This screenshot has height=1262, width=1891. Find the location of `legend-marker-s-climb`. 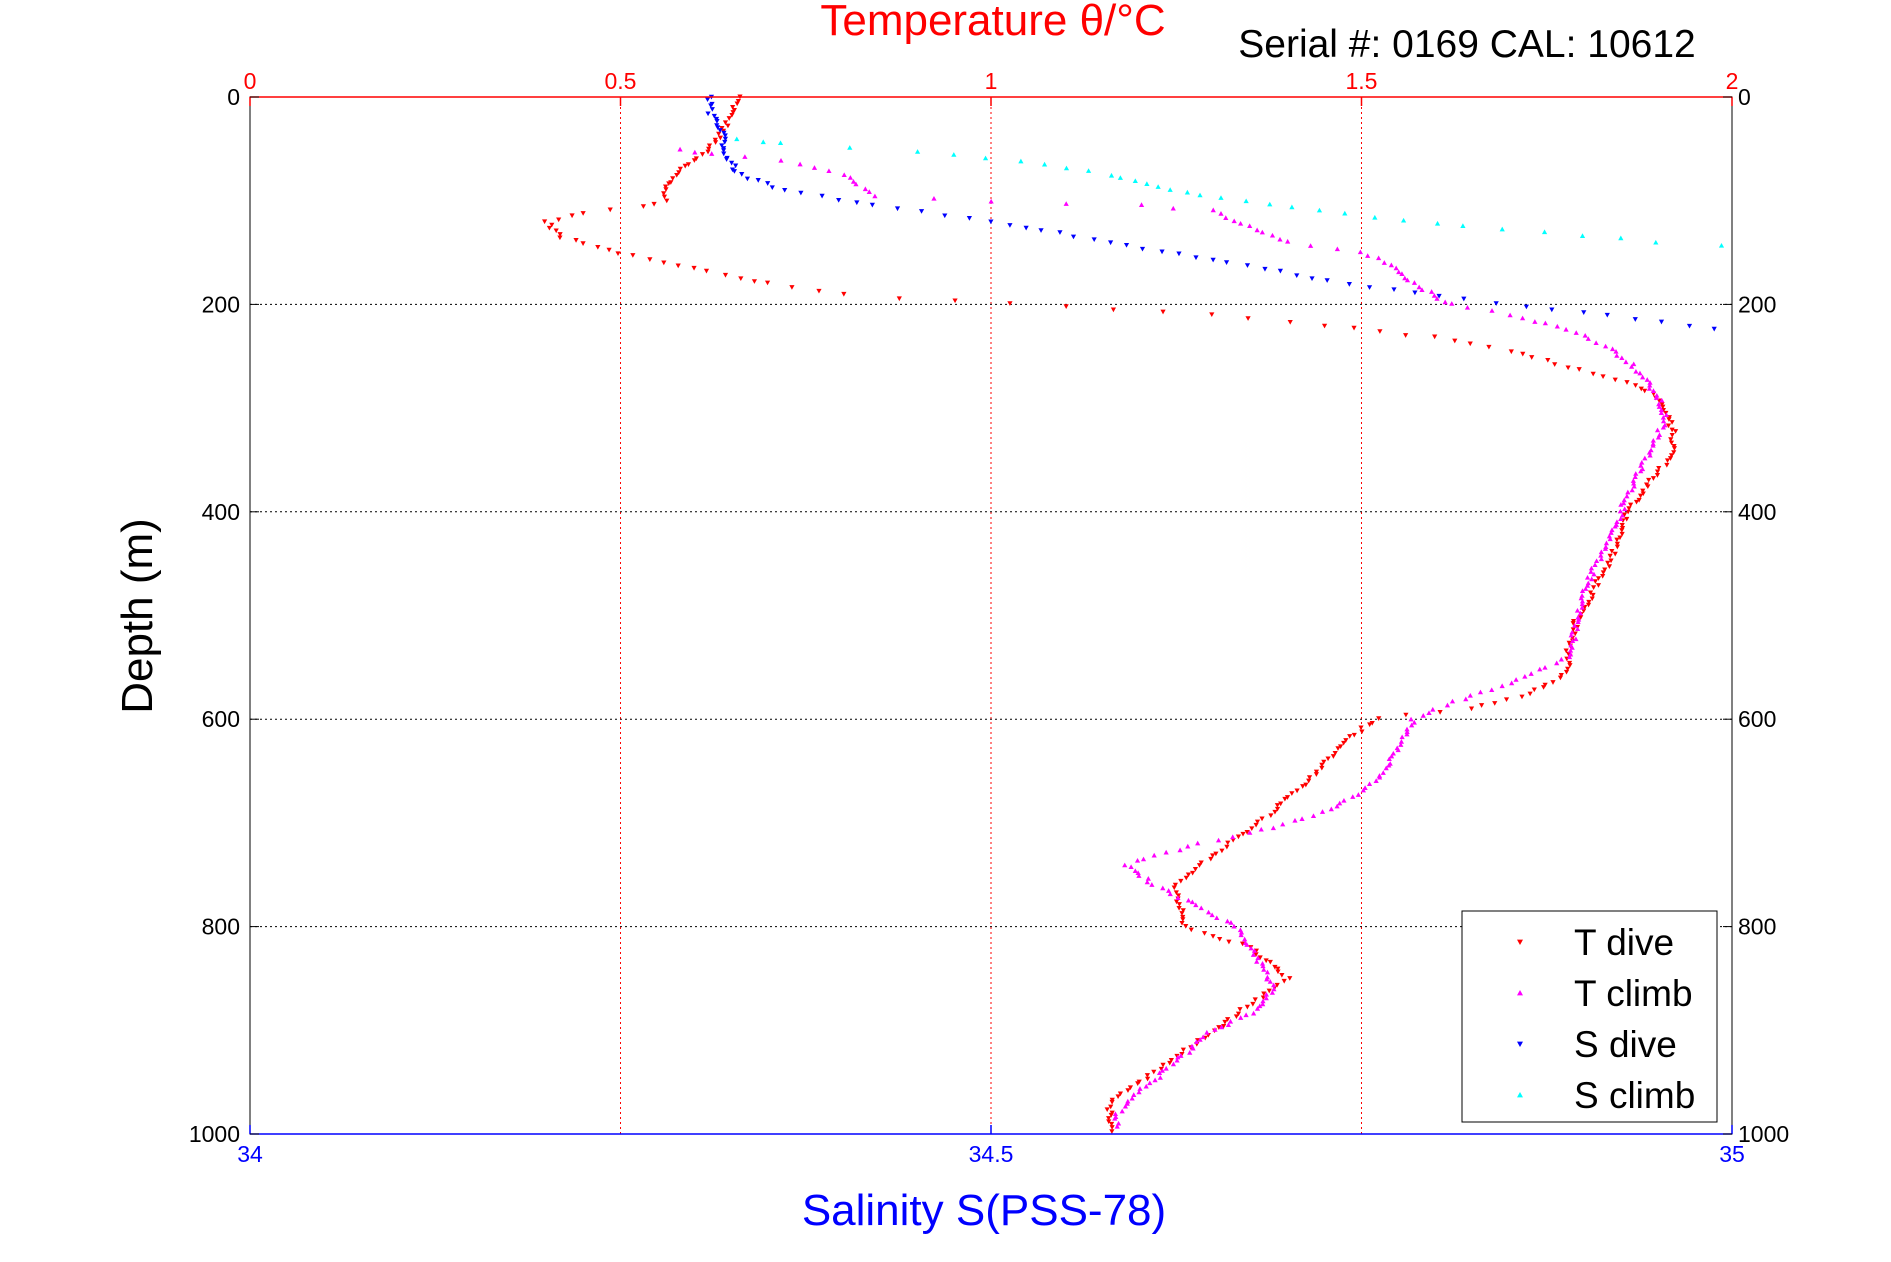

legend-marker-s-climb is located at coordinates (1520, 1095).